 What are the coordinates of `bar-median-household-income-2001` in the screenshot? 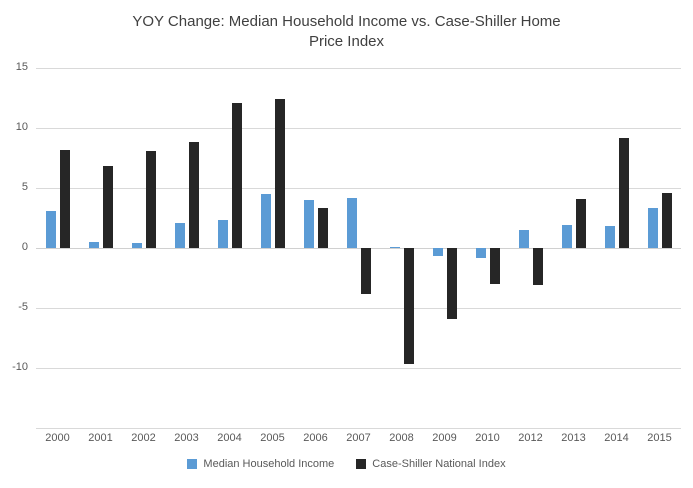 It's located at (93, 245).